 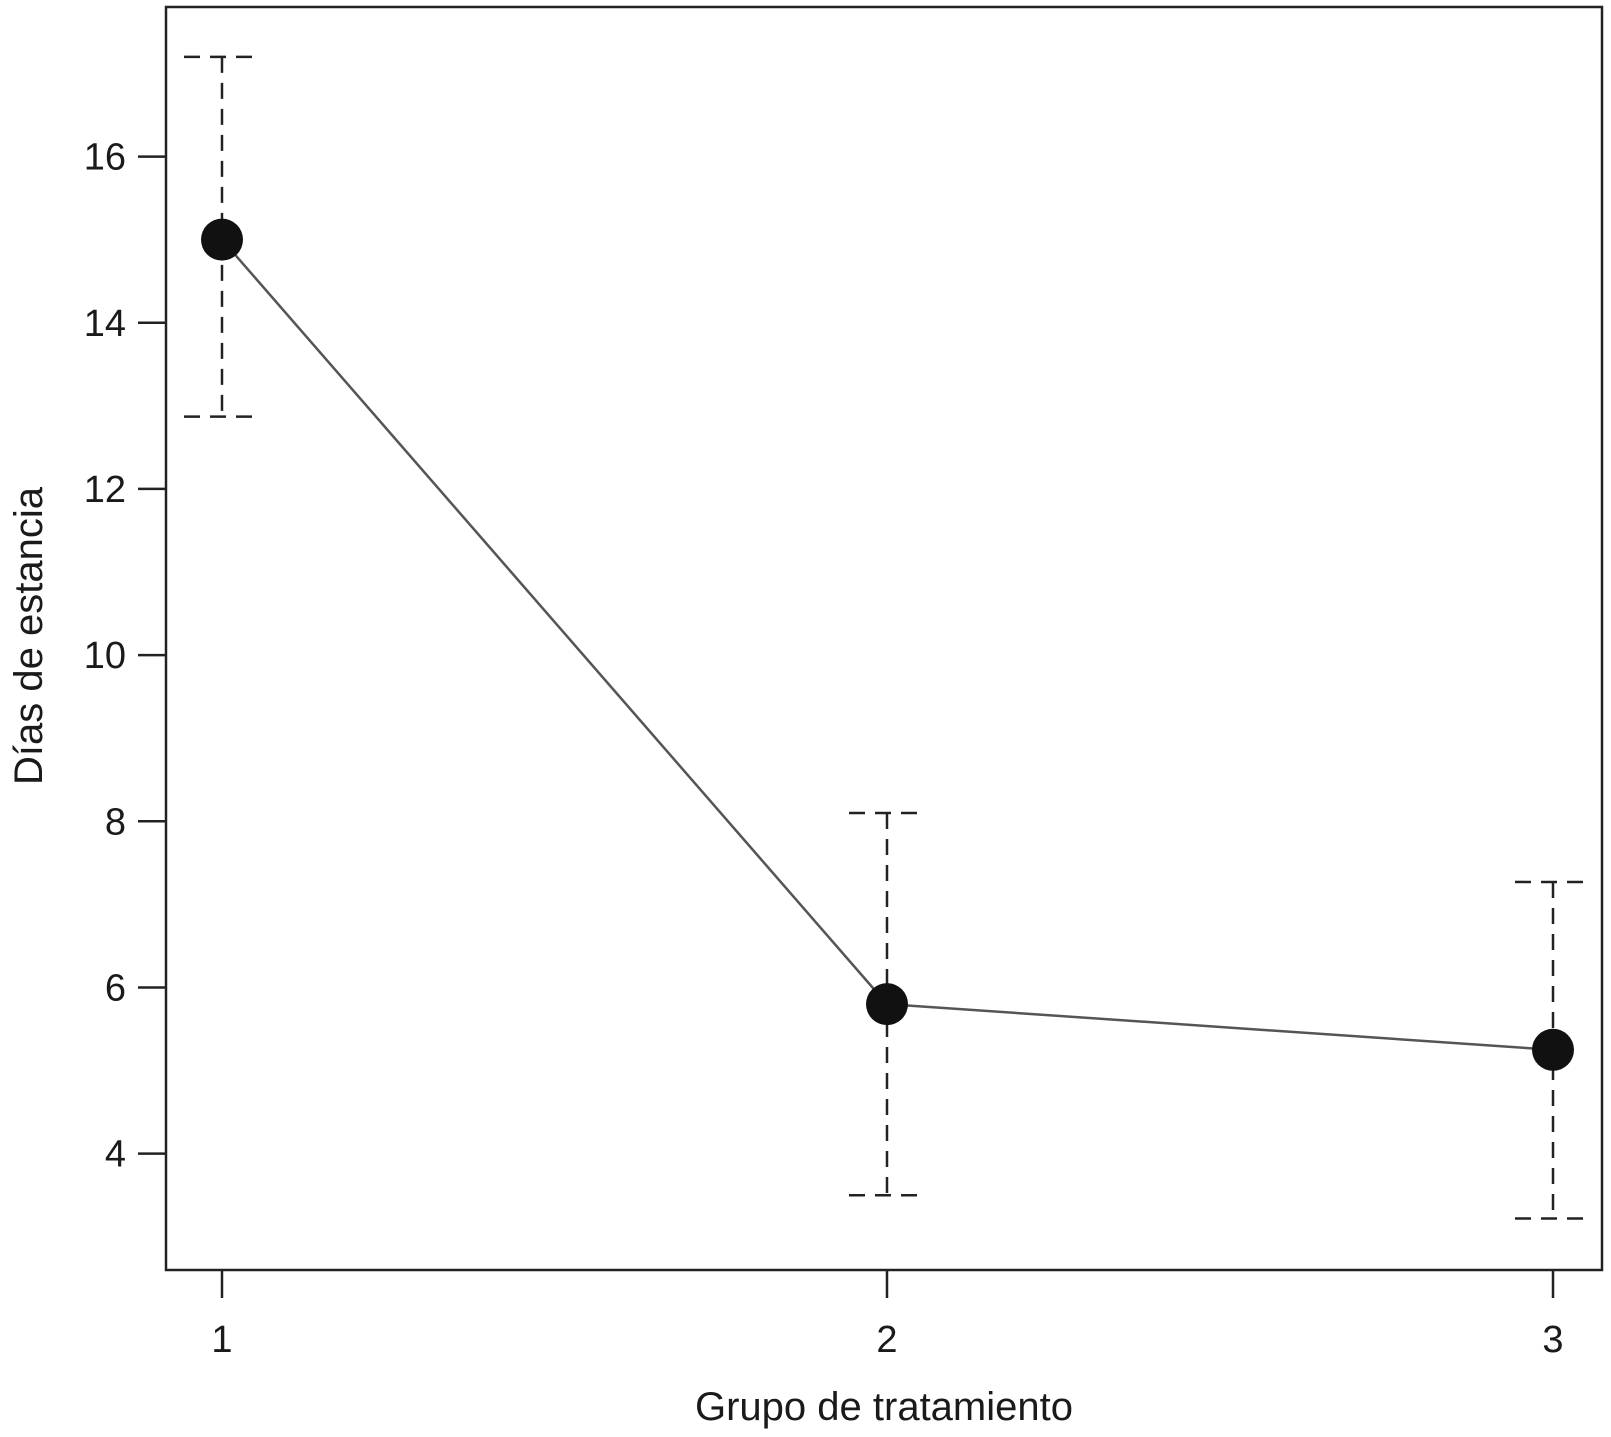 What do you see at coordinates (1552, 1340) in the screenshot?
I see `x-tick-label: 3` at bounding box center [1552, 1340].